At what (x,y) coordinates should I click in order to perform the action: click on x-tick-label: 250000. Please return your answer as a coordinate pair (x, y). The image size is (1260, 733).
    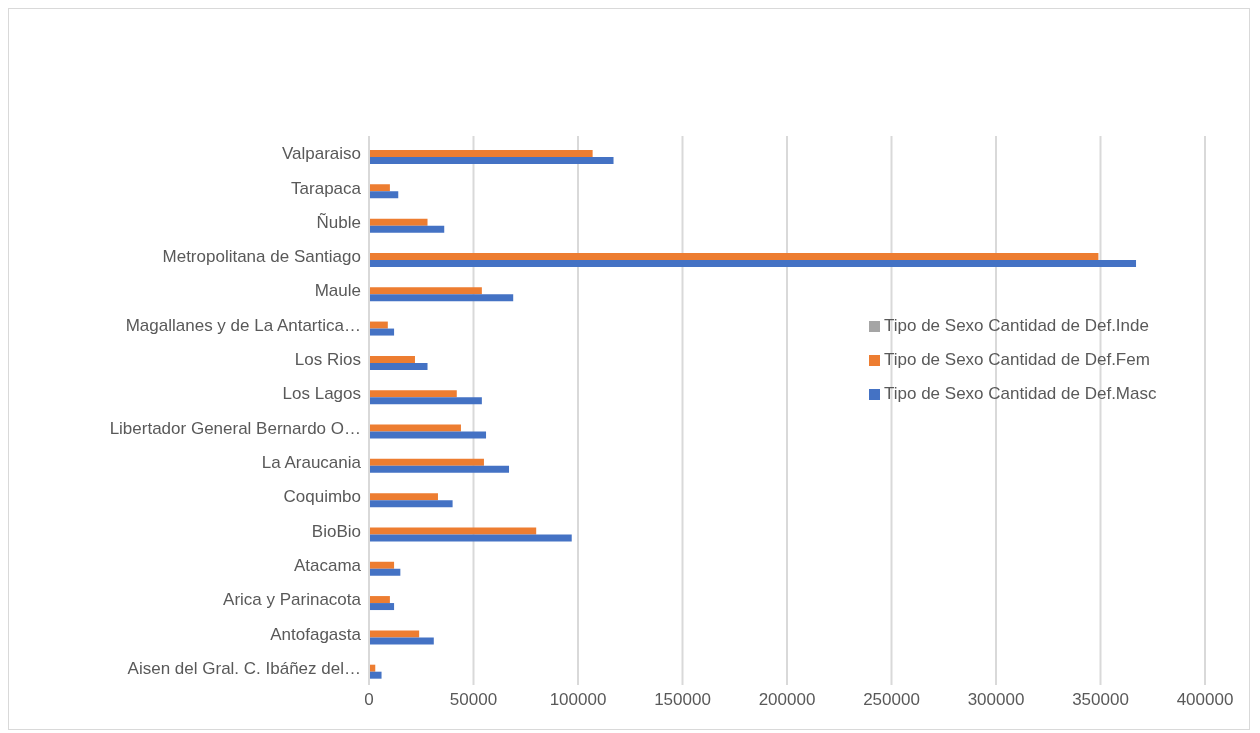
    Looking at the image, I should click on (891, 700).